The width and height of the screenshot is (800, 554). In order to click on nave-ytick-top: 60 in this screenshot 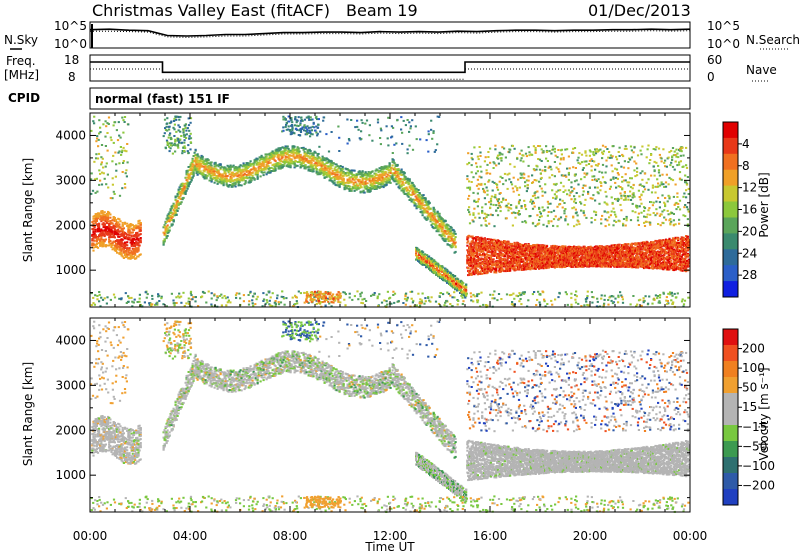, I will do `click(714, 60)`.